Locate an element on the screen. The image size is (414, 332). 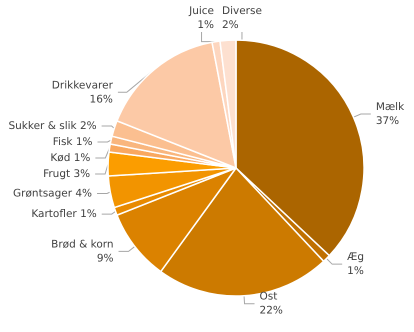
slice-label: Grøntsager is located at coordinates (43, 193).